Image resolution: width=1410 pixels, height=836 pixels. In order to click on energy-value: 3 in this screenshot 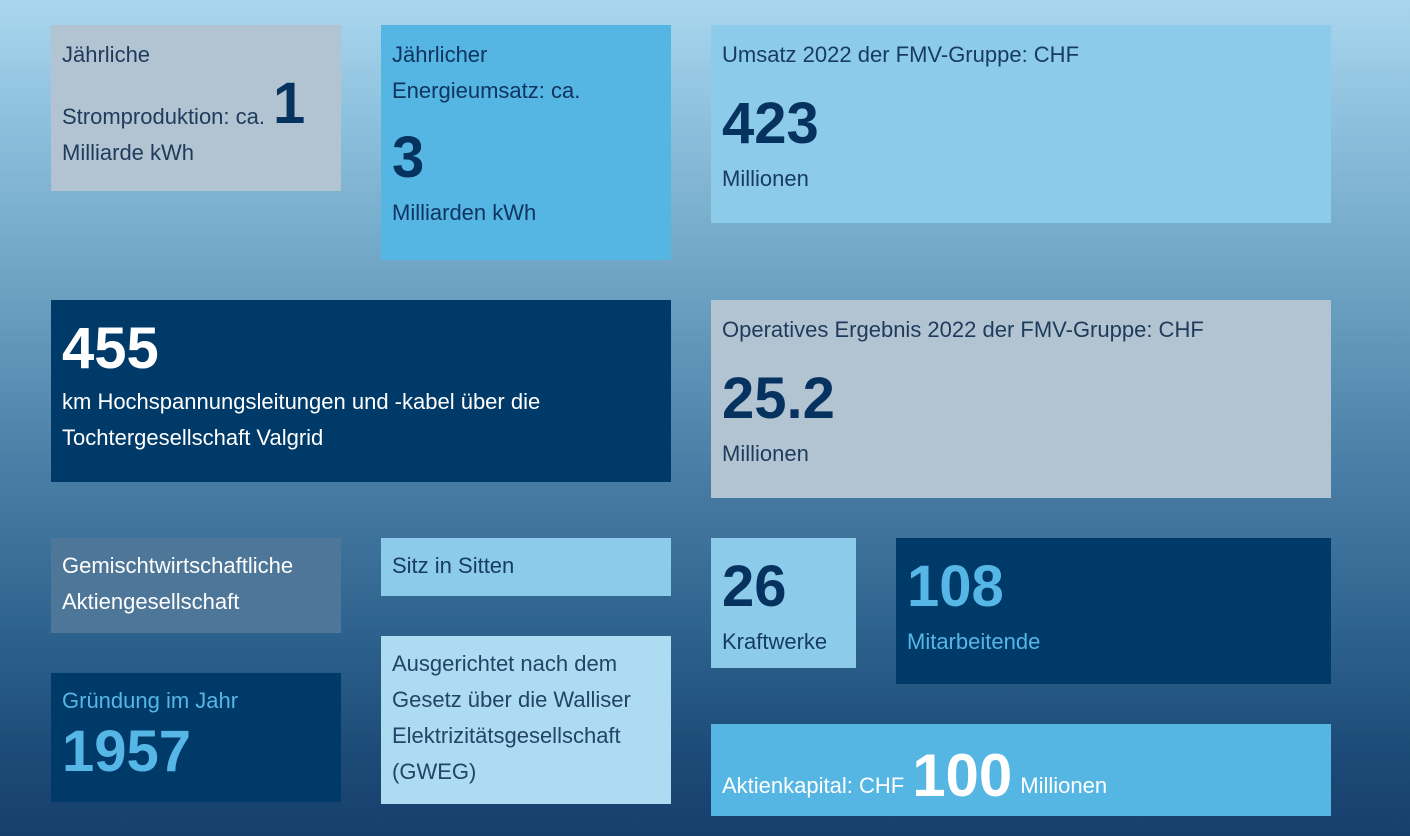, I will do `click(408, 158)`.